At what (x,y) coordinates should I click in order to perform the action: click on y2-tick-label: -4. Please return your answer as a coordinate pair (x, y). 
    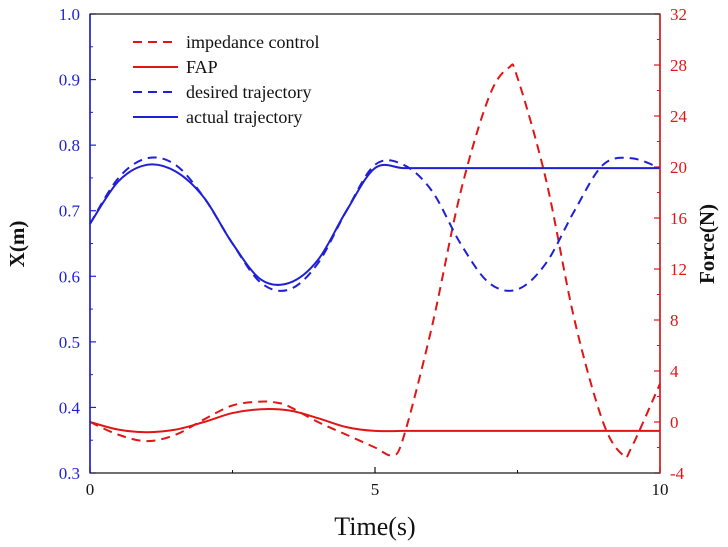
    Looking at the image, I should click on (677, 473).